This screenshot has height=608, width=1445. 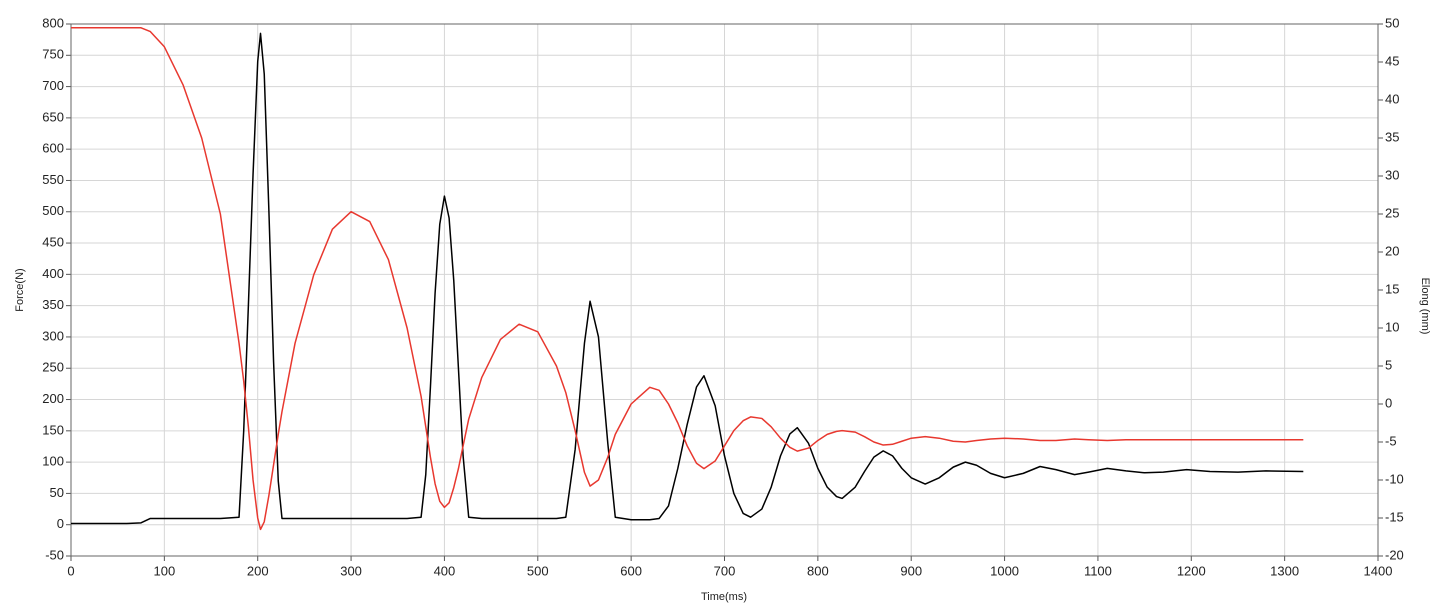 I want to click on y-tick-label: 0, so click(x=60, y=523).